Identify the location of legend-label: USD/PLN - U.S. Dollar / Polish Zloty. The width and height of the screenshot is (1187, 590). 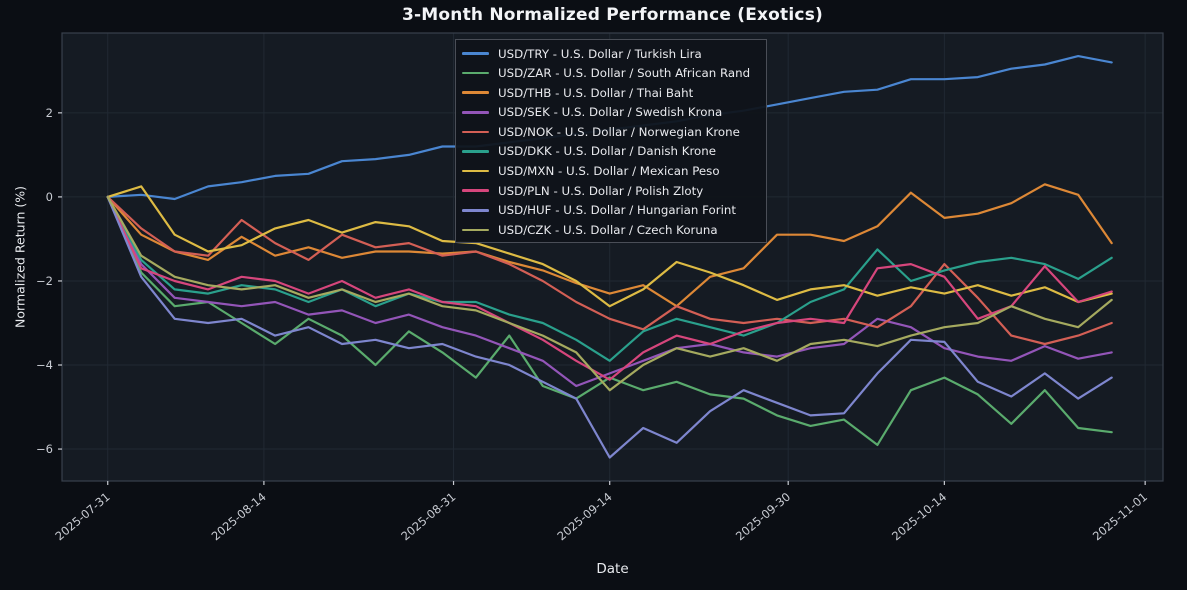
(601, 190).